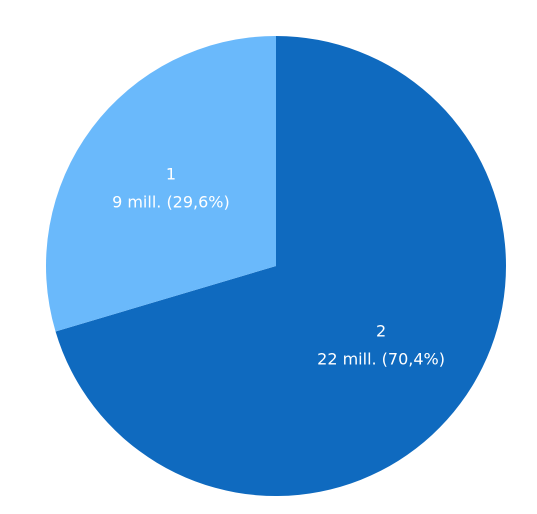  Describe the element at coordinates (381, 330) in the screenshot. I see `slice-category-label-2: 2` at that location.